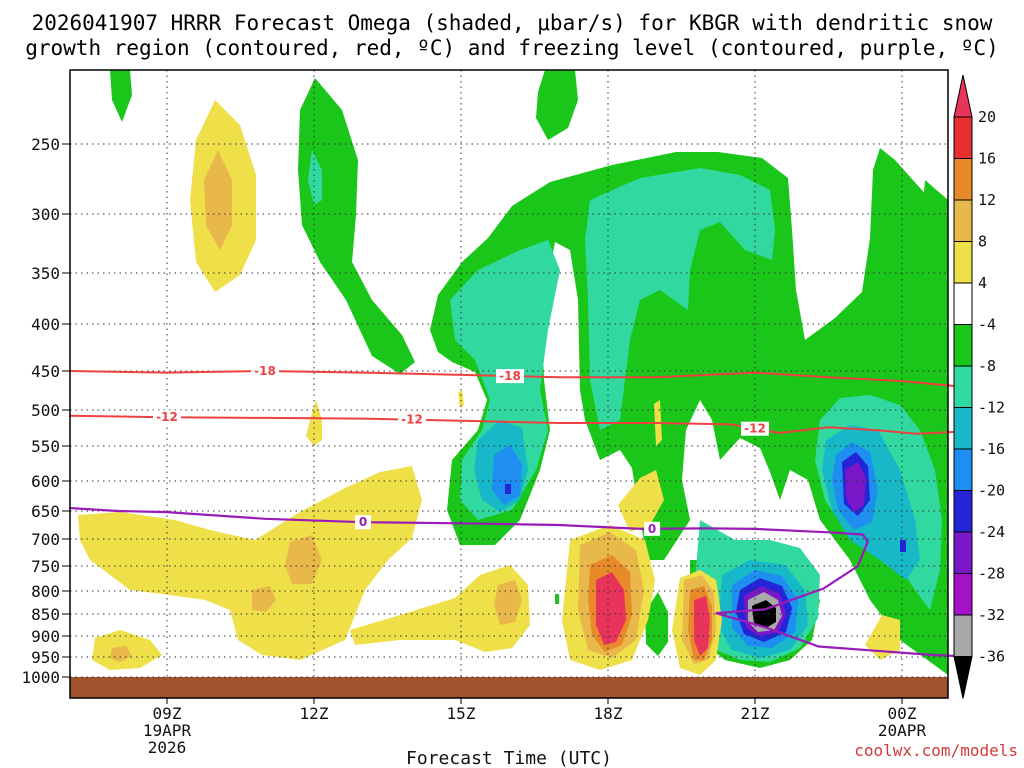 This screenshot has width=1024, height=768. Describe the element at coordinates (461, 399) in the screenshot. I see `omega-region-sink-small-center` at that location.